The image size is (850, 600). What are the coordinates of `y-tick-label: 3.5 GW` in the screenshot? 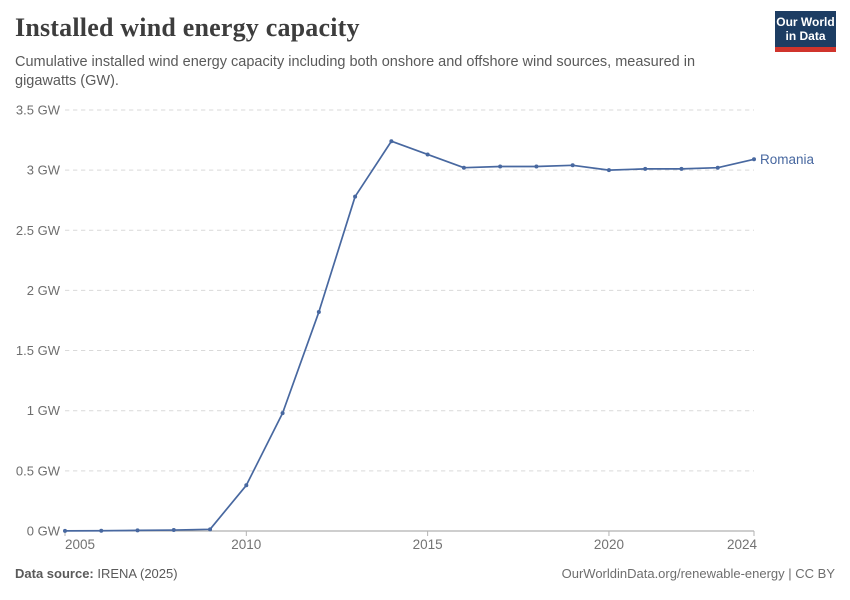 It's located at (38, 109).